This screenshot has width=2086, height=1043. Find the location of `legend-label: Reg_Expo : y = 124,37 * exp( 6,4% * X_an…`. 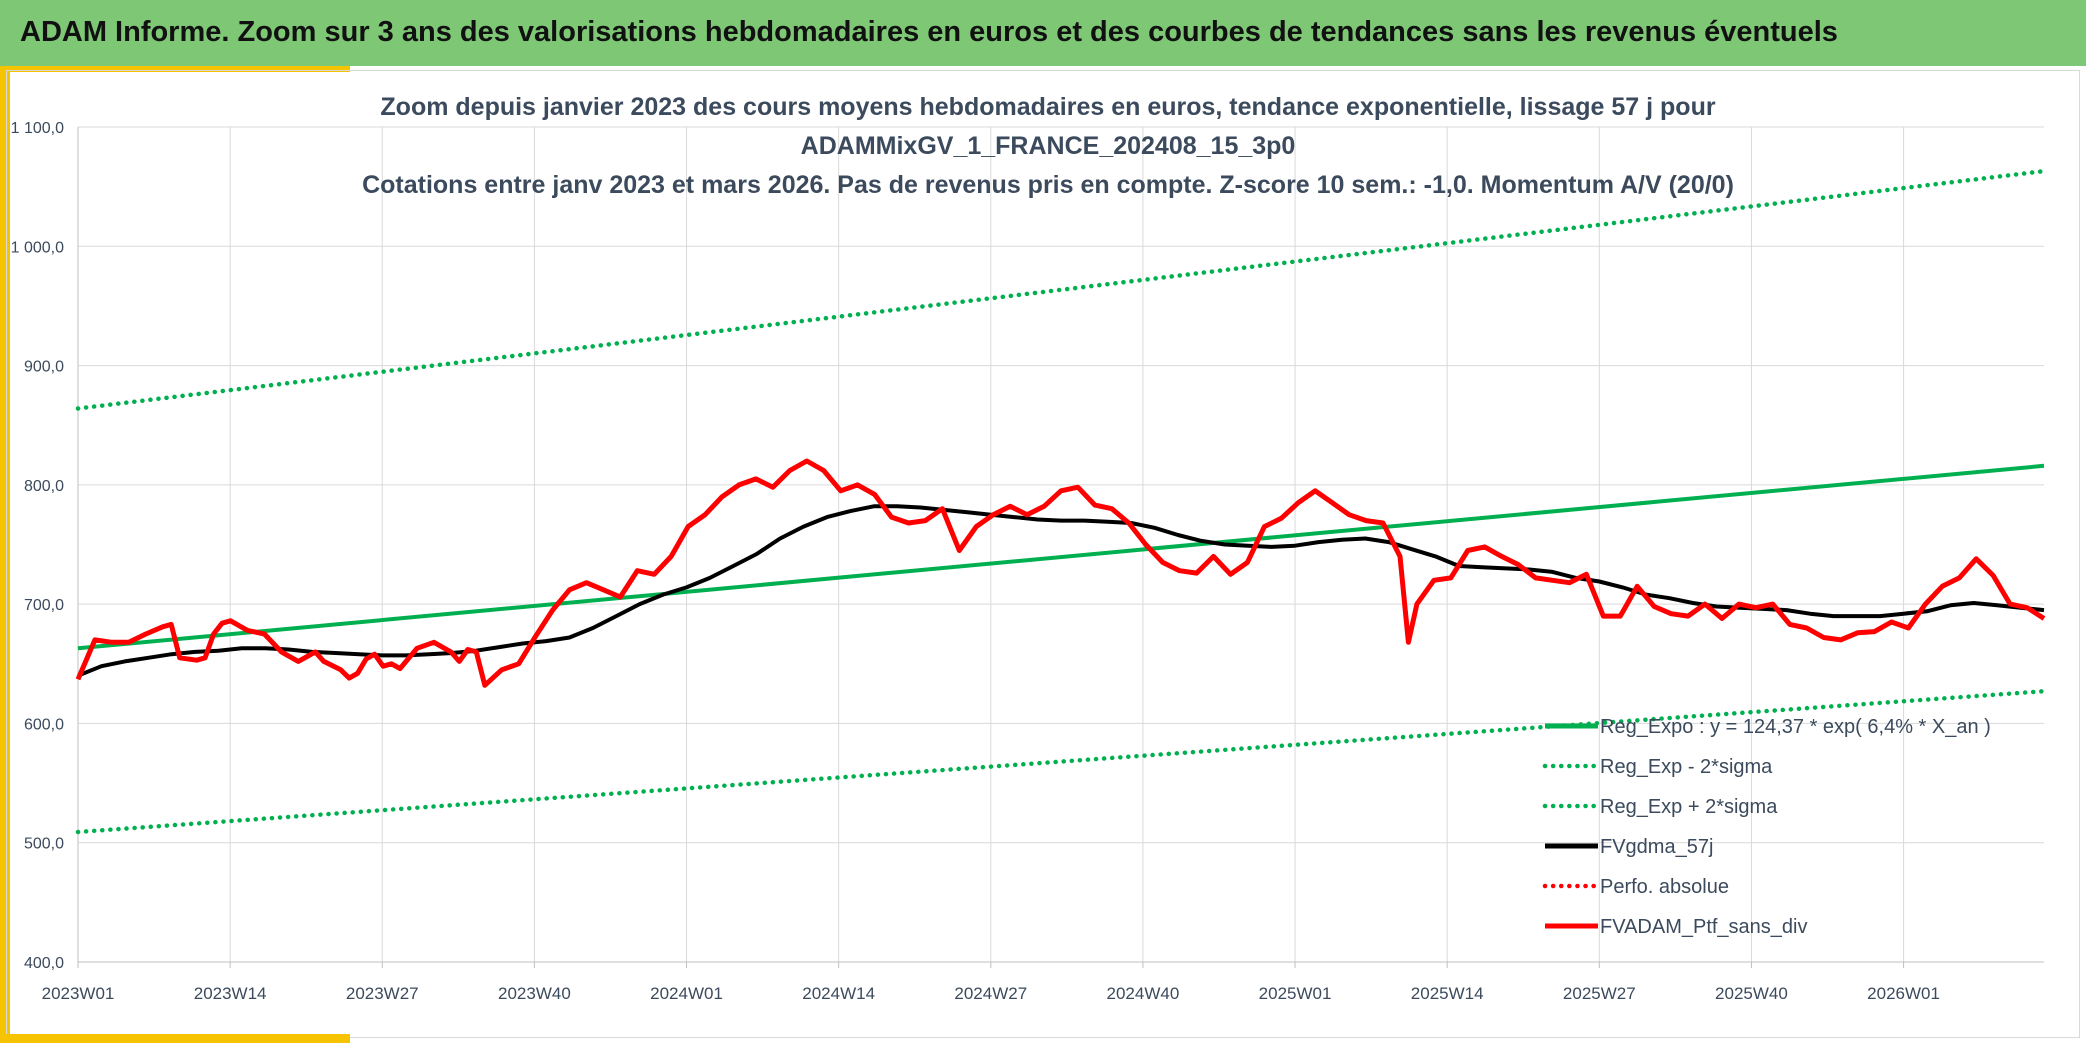

legend-label: Reg_Expo : y = 124,37 * exp( 6,4% * X_an… is located at coordinates (1795, 727).